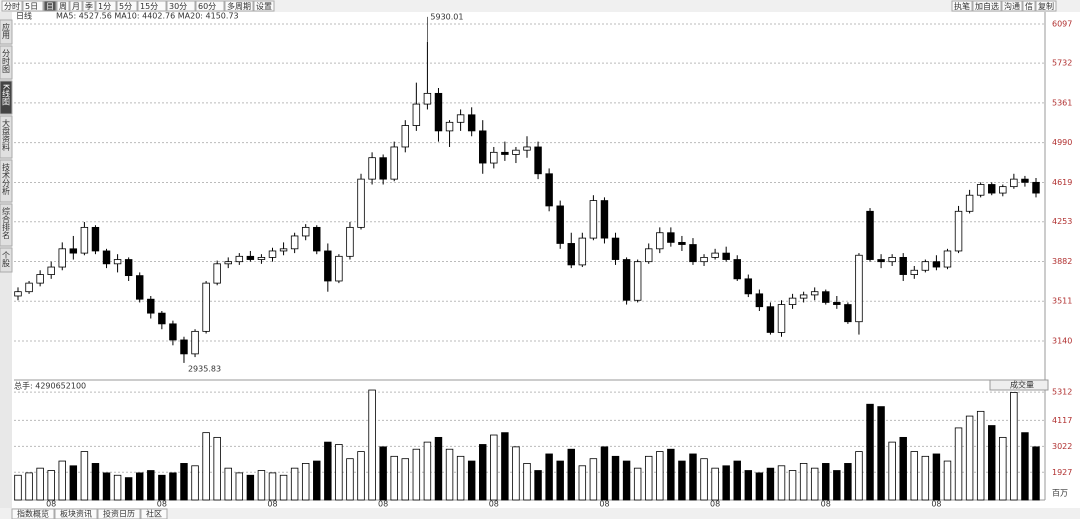 The image size is (1080, 523). I want to click on sidebar-label: 个股, so click(6, 259).